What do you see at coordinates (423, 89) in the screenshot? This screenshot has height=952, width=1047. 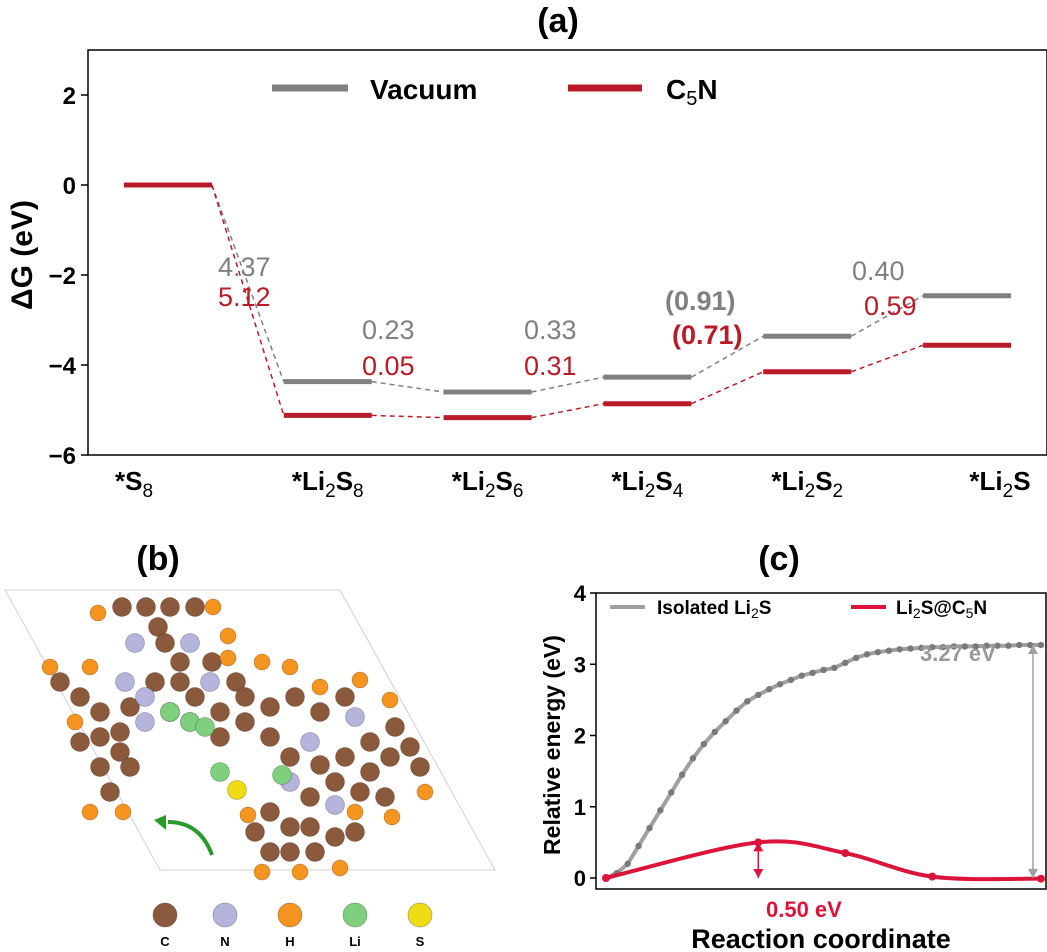 I see `legend-label-vacuum: Vacuum` at bounding box center [423, 89].